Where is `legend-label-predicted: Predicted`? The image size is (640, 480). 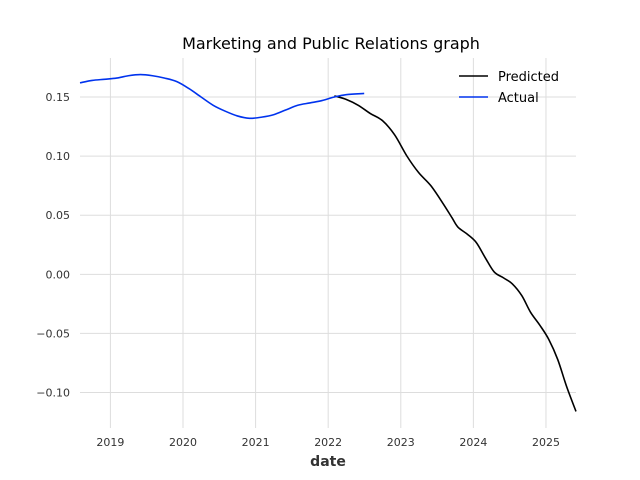
legend-label-predicted: Predicted is located at coordinates (528, 77).